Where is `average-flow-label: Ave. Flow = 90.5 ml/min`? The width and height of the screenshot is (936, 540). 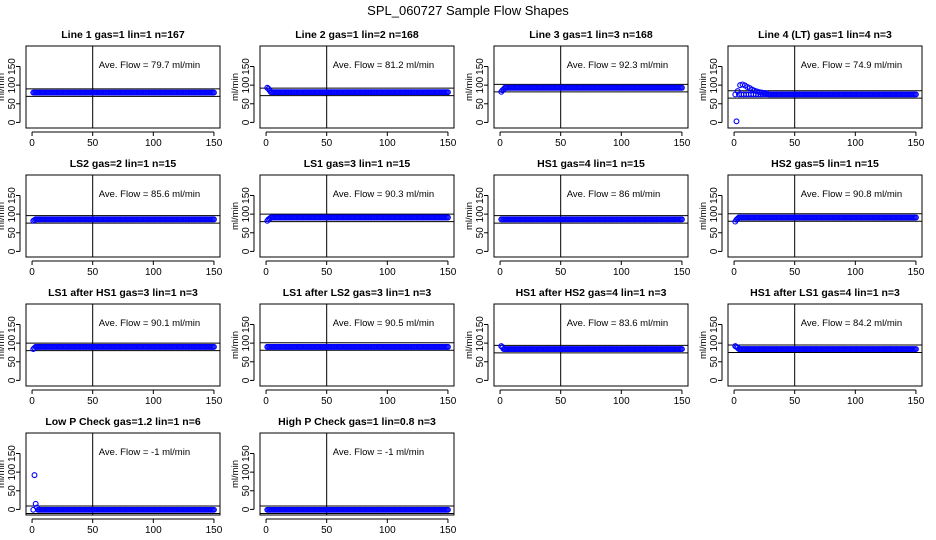 average-flow-label: Ave. Flow = 90.5 ml/min is located at coordinates (383, 323).